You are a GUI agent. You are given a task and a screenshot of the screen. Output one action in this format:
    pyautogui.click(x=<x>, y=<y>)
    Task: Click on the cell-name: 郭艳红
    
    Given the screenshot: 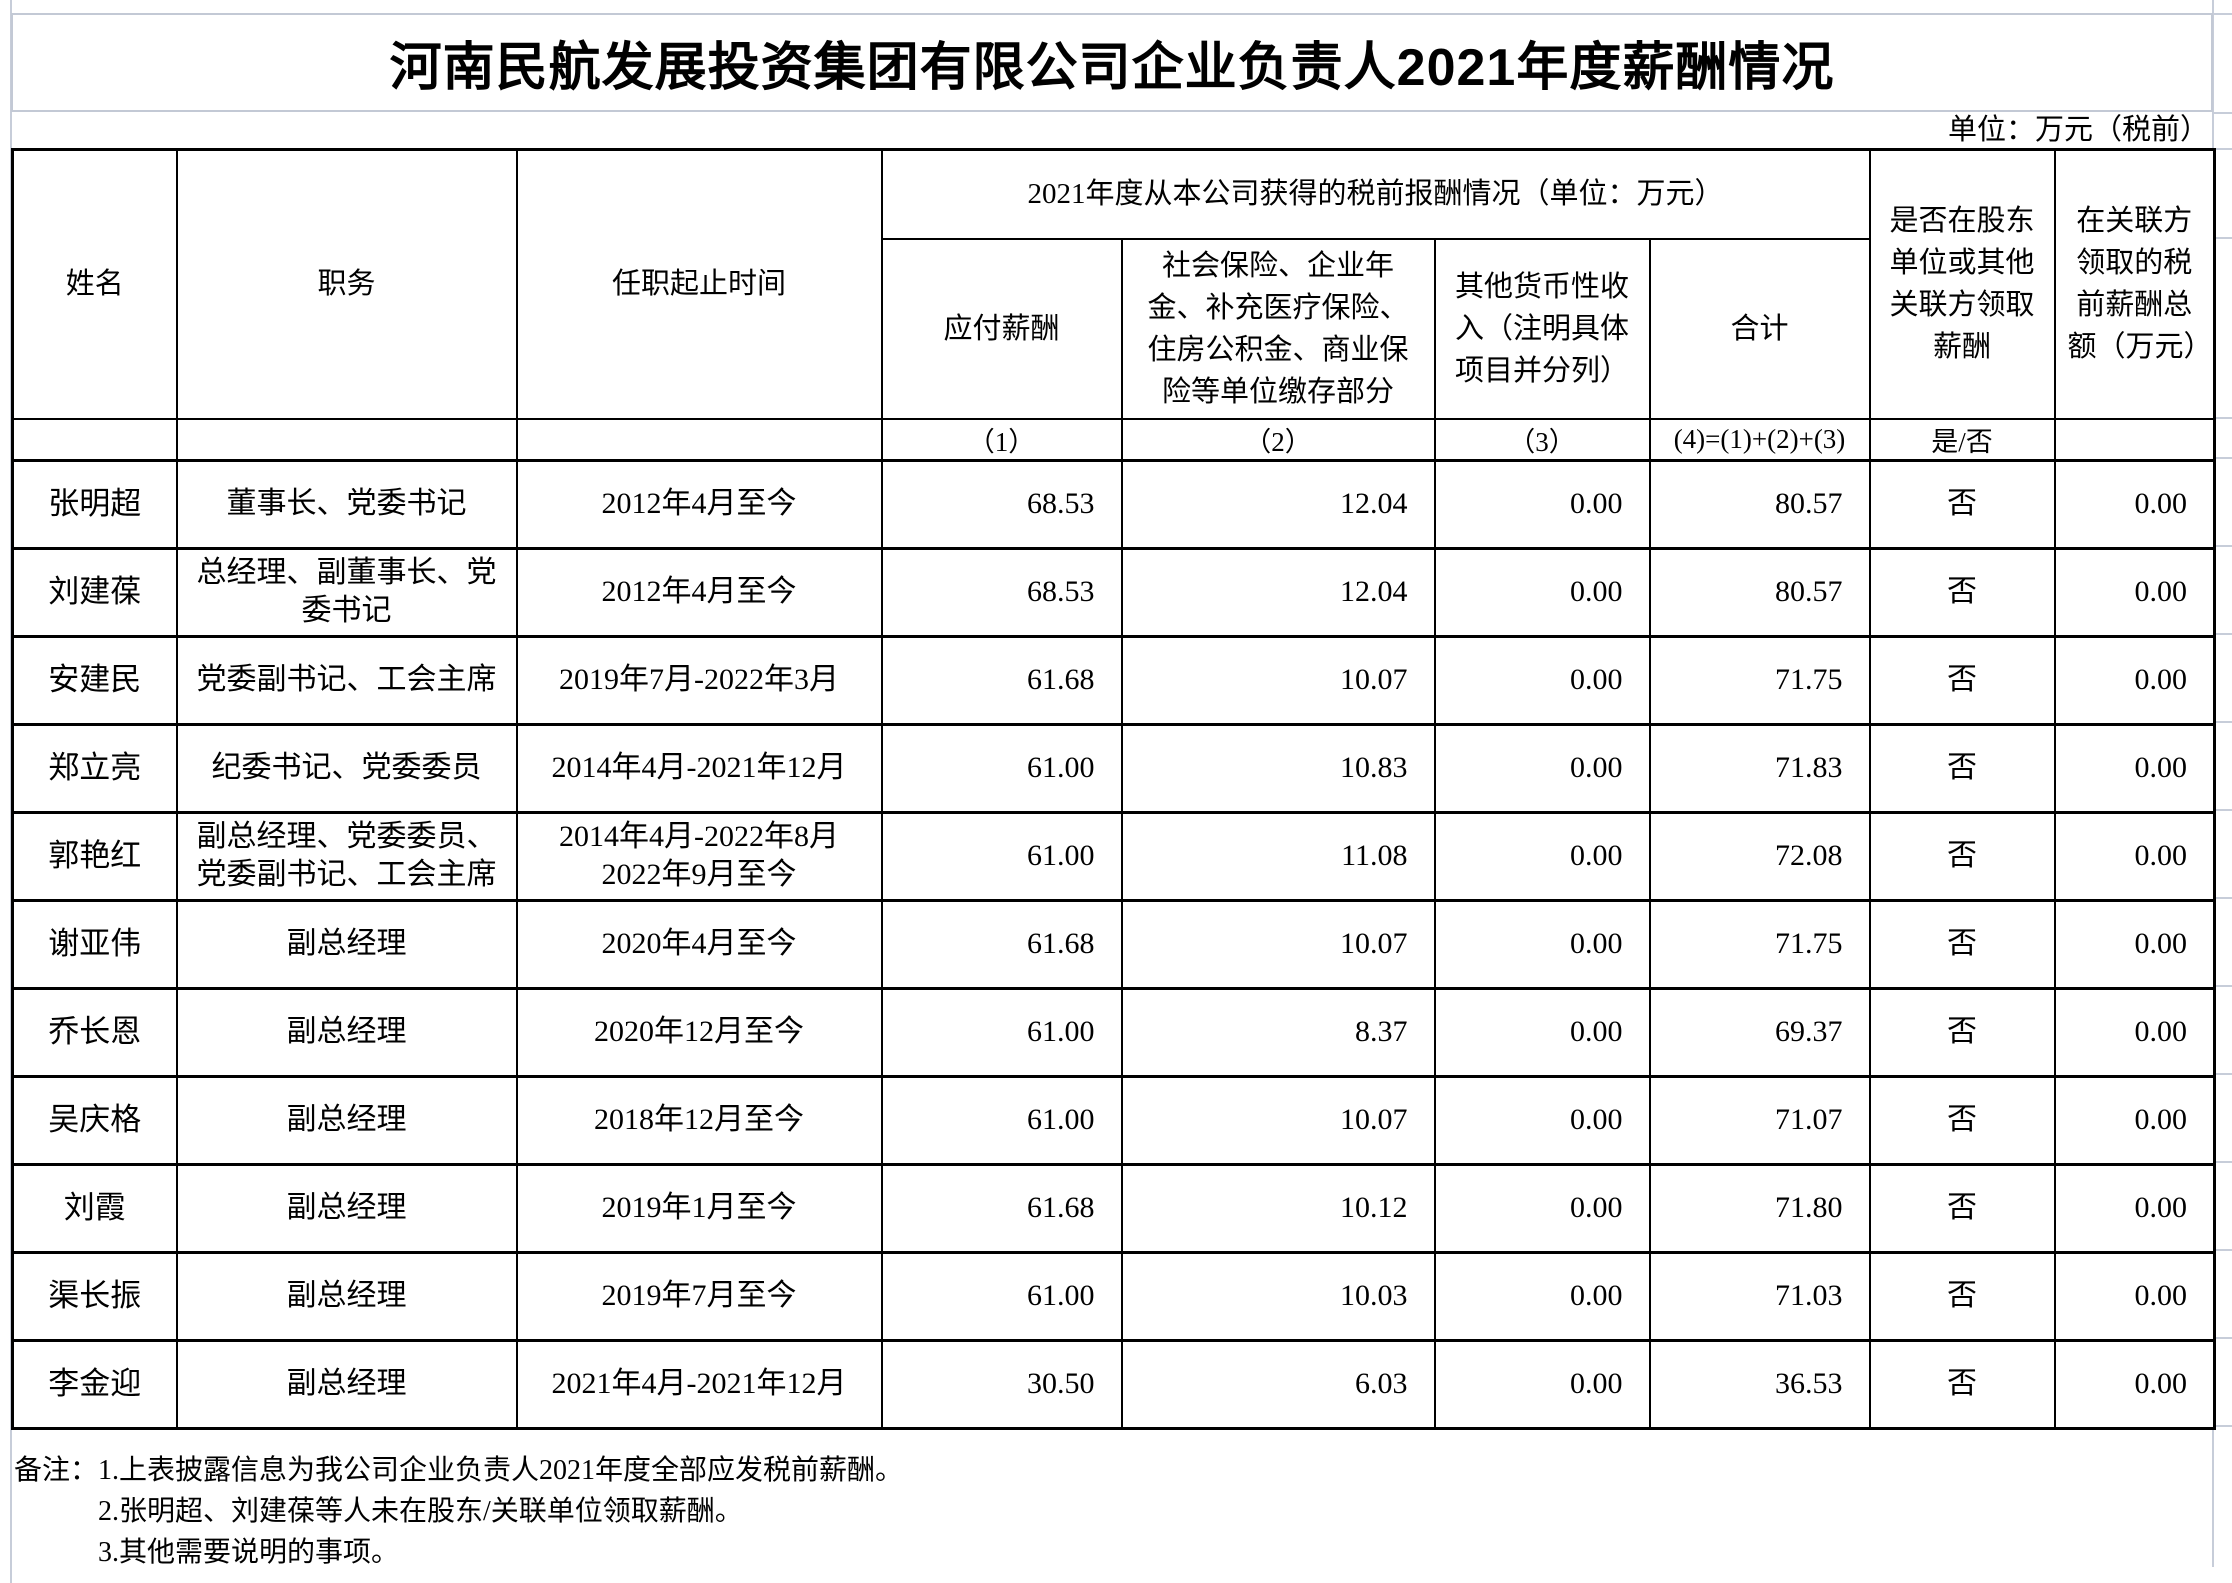 What is the action you would take?
    pyautogui.click(x=94, y=856)
    